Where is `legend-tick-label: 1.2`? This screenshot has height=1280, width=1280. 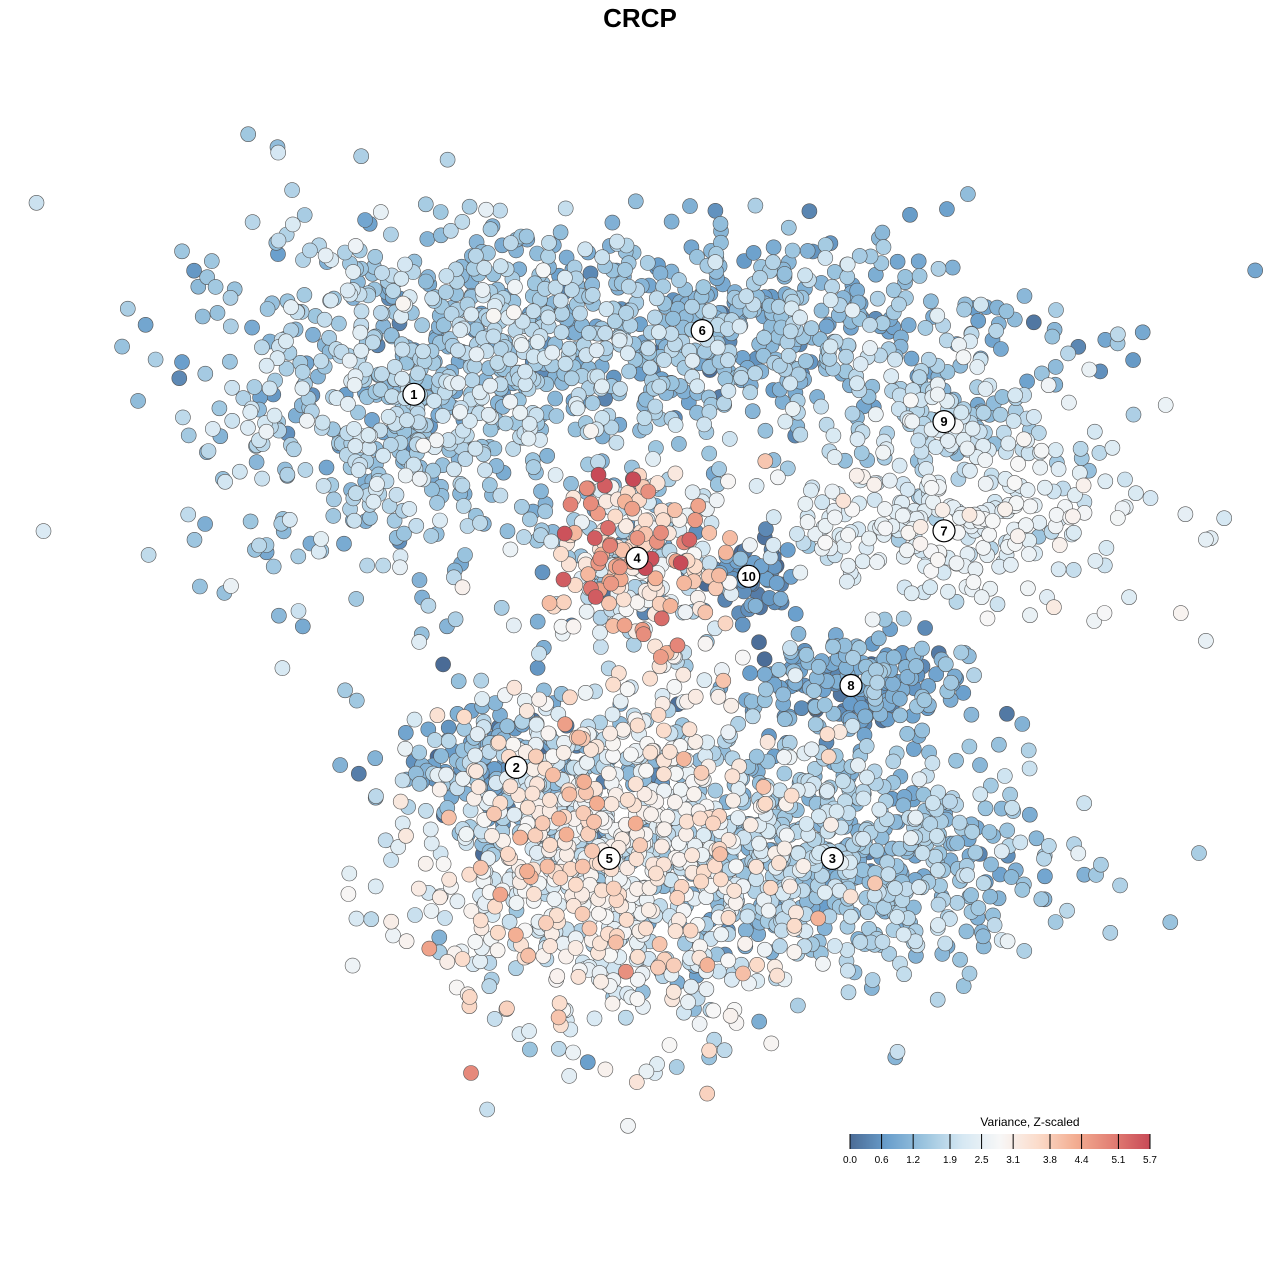
legend-tick-label: 1.2 is located at coordinates (913, 1160).